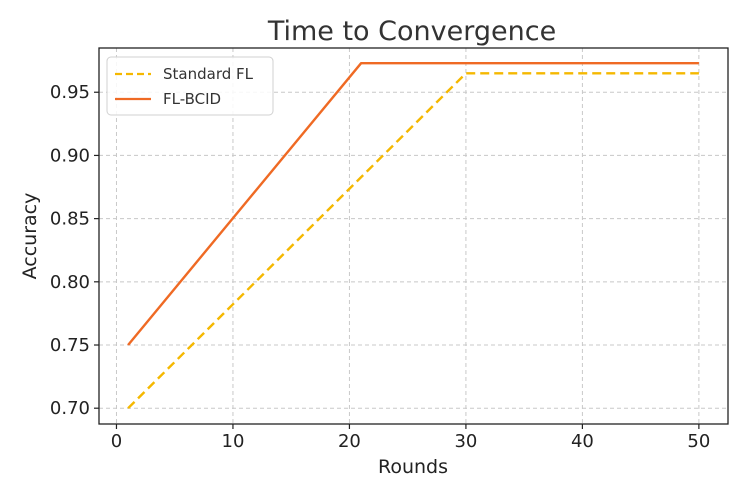 The image size is (747, 498). I want to click on x-axis-label: Rounds, so click(413, 467).